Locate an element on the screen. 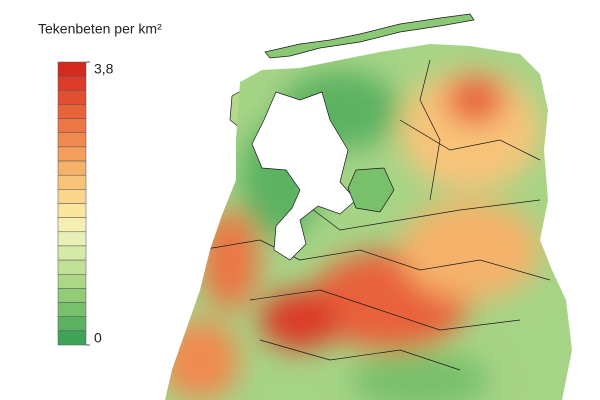 The height and width of the screenshot is (400, 600). wadden-islands is located at coordinates (369, 36).